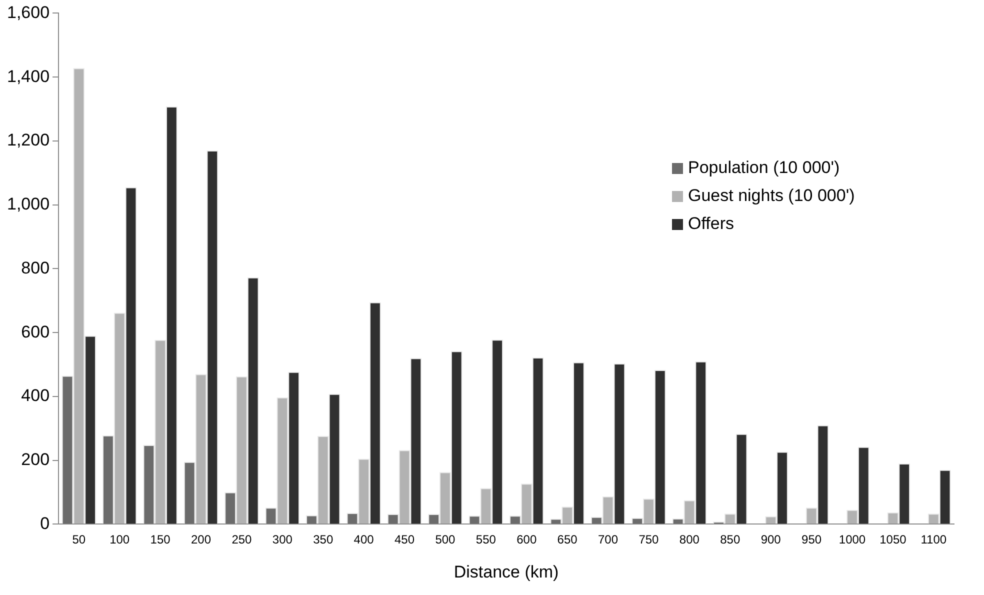 Image resolution: width=984 pixels, height=595 pixels. Describe the element at coordinates (364, 539) in the screenshot. I see `x-tick-label: 400` at that location.